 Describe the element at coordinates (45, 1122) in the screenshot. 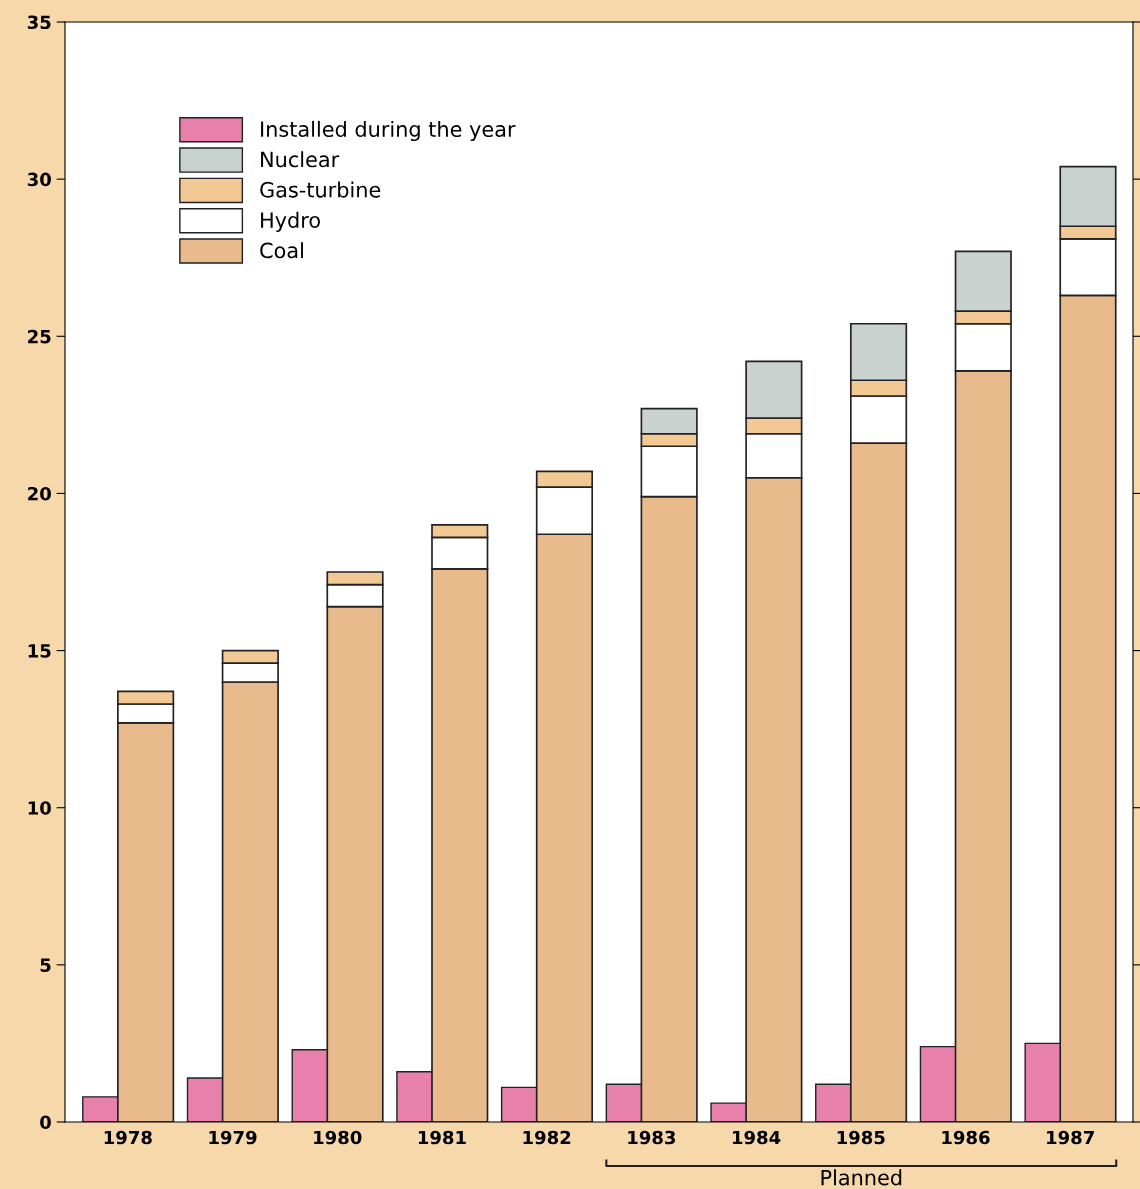

I see `y-tick-label: 0` at that location.